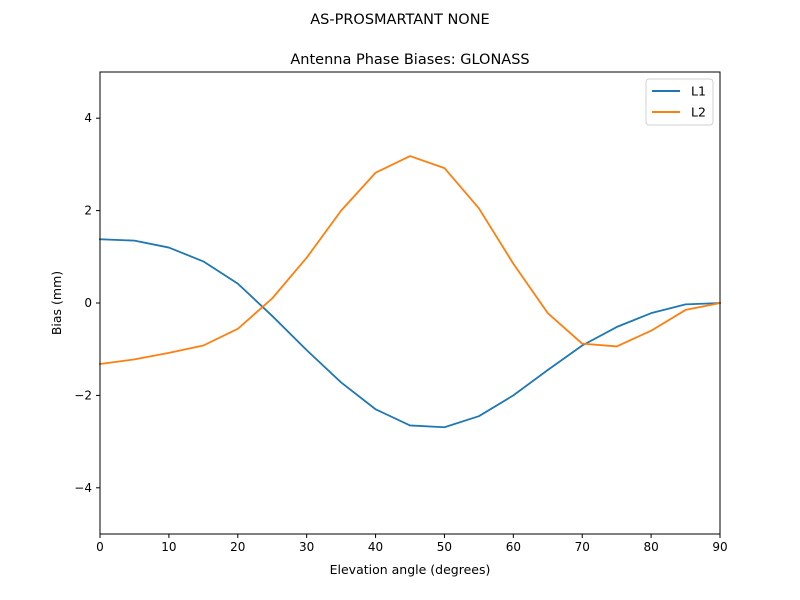  What do you see at coordinates (698, 112) in the screenshot?
I see `legend-label-l2: L2` at bounding box center [698, 112].